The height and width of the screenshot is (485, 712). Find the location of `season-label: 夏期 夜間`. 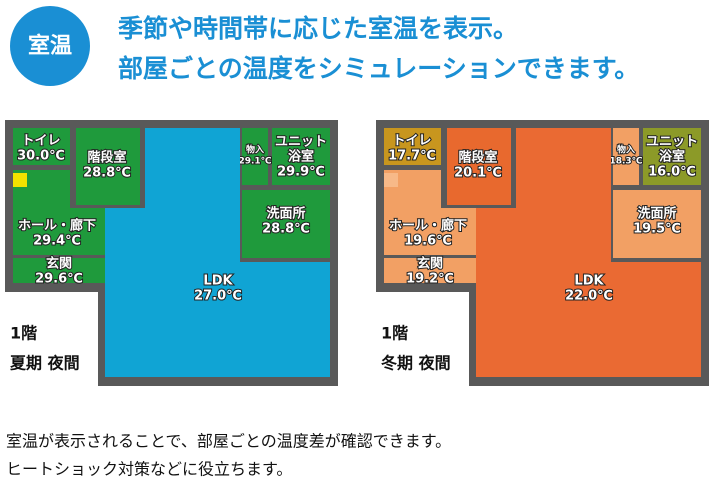

season-label: 夏期 夜間 is located at coordinates (44, 363).